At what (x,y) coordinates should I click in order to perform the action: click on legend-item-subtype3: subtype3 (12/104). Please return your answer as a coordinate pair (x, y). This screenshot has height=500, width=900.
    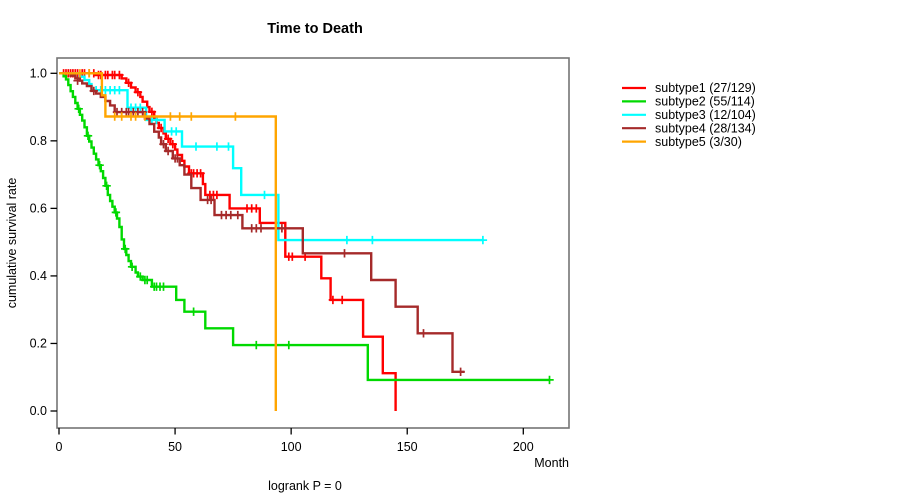
    Looking at the image, I should click on (689, 115).